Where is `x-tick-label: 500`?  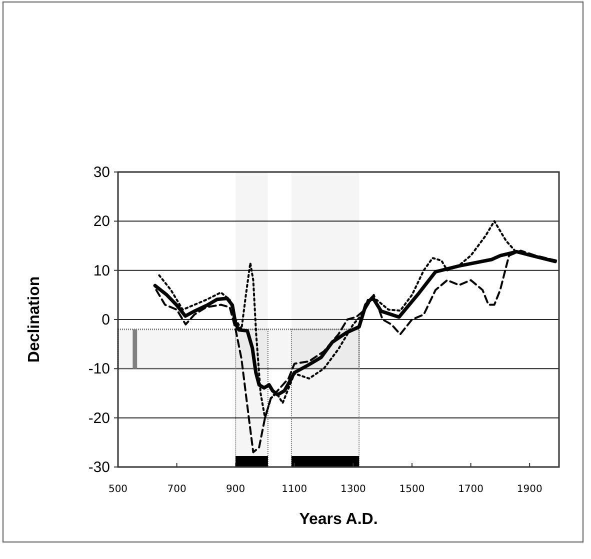 x-tick-label: 500 is located at coordinates (118, 489).